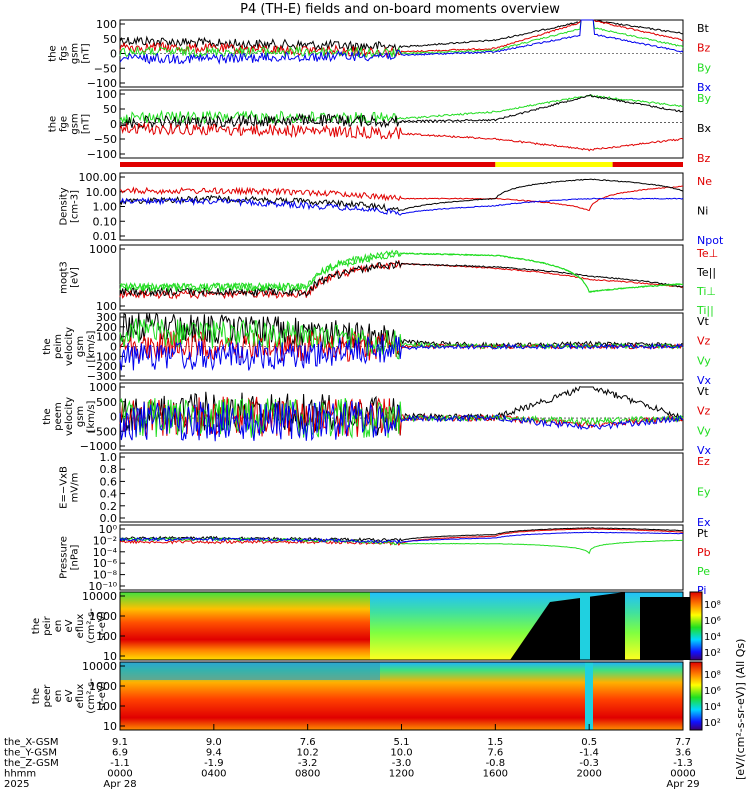 This screenshot has height=800, width=750. What do you see at coordinates (105, 236) in the screenshot?
I see `y-tick-label: 0.01` at bounding box center [105, 236].